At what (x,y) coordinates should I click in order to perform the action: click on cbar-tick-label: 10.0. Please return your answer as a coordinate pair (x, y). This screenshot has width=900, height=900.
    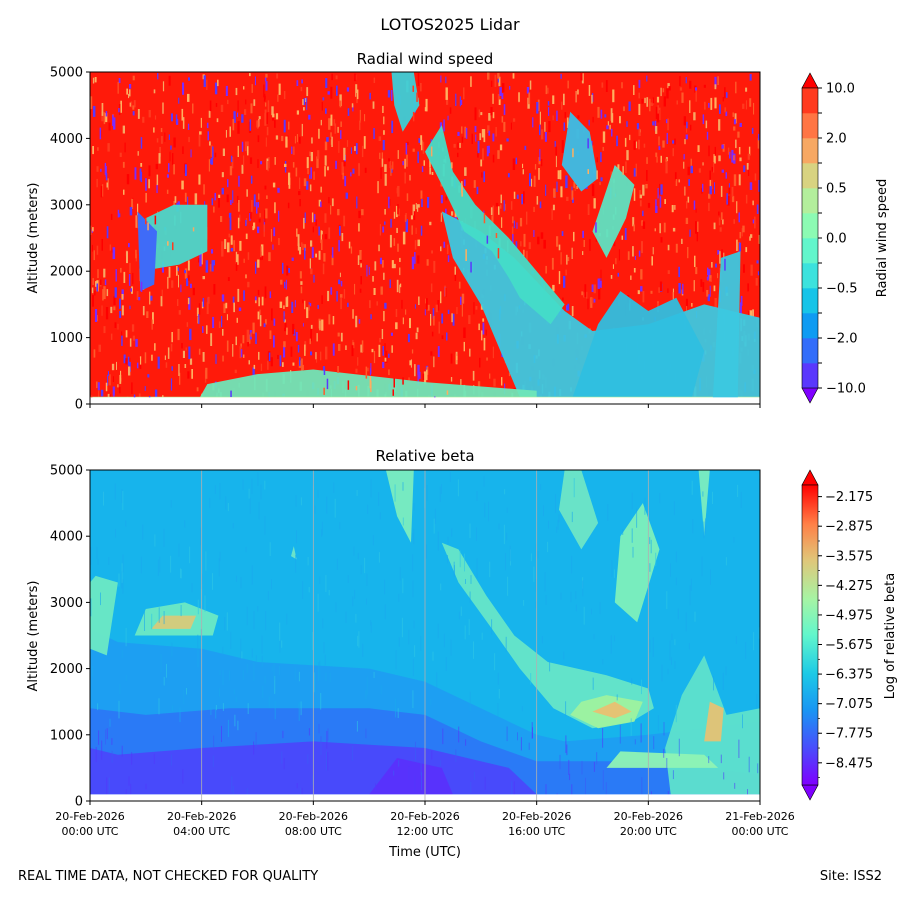
    Looking at the image, I should click on (840, 89).